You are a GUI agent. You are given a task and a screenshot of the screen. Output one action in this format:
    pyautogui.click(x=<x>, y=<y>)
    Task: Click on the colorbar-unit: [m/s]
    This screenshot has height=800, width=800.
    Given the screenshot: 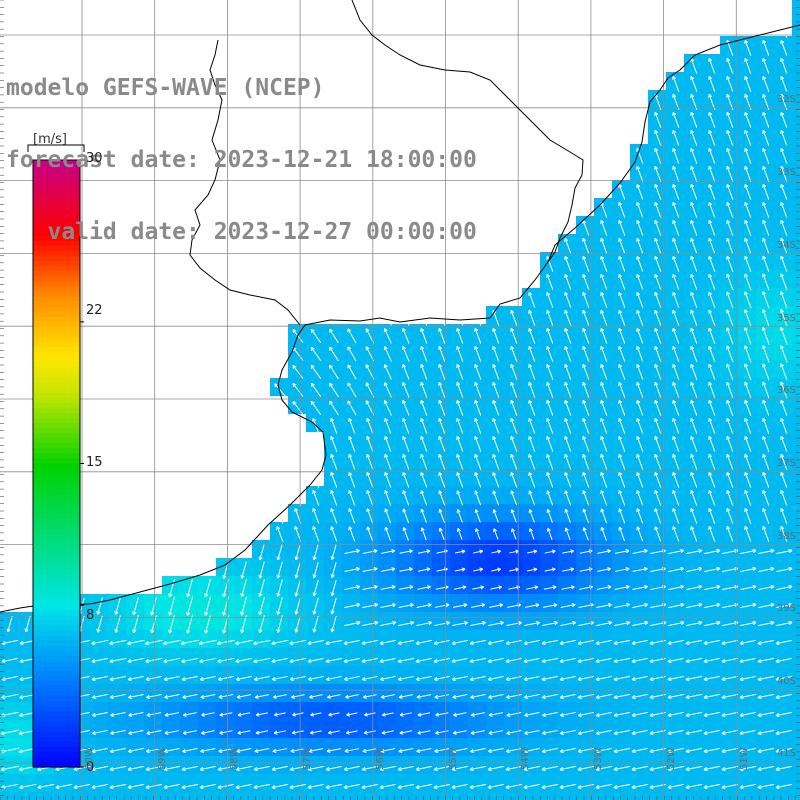 What is the action you would take?
    pyautogui.click(x=50, y=139)
    